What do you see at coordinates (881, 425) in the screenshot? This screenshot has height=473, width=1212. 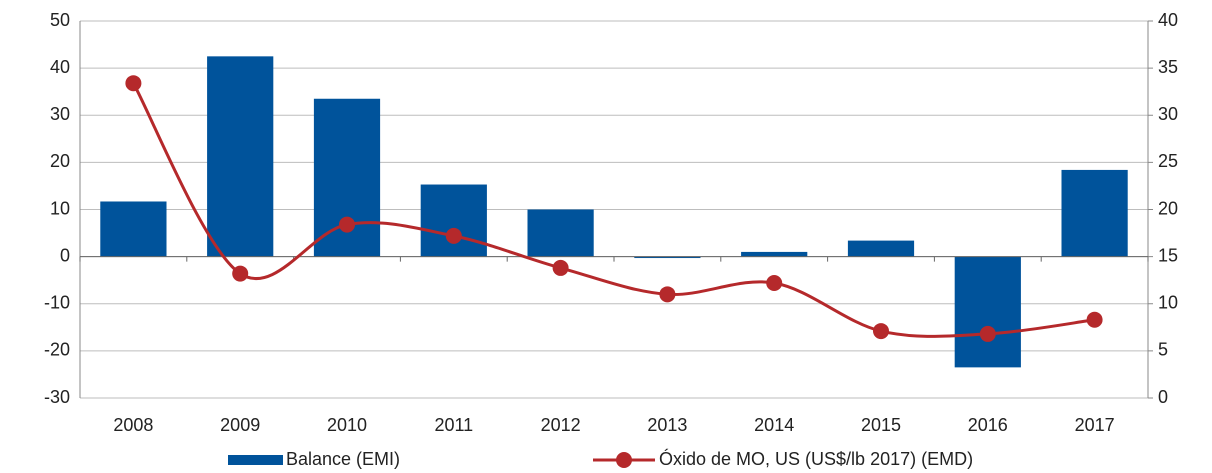 I see `x-tick-label: 2015` at bounding box center [881, 425].